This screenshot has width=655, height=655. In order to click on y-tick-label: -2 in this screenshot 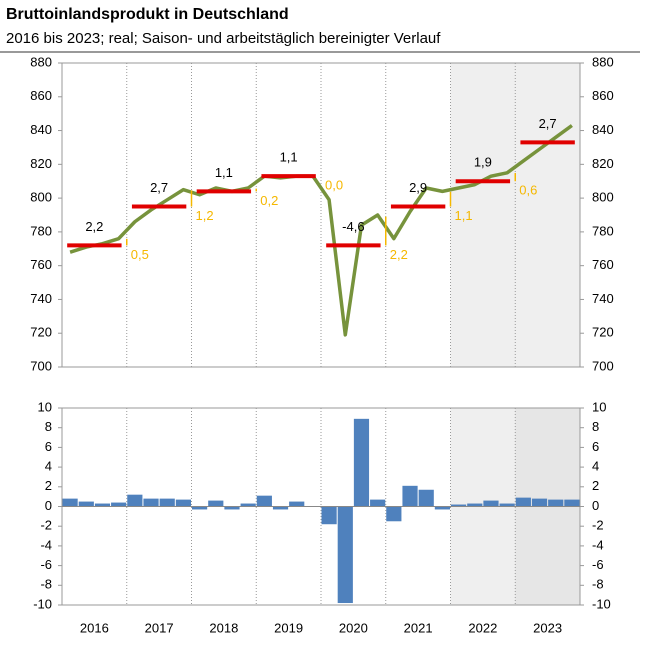, I will do `click(46, 525)`.